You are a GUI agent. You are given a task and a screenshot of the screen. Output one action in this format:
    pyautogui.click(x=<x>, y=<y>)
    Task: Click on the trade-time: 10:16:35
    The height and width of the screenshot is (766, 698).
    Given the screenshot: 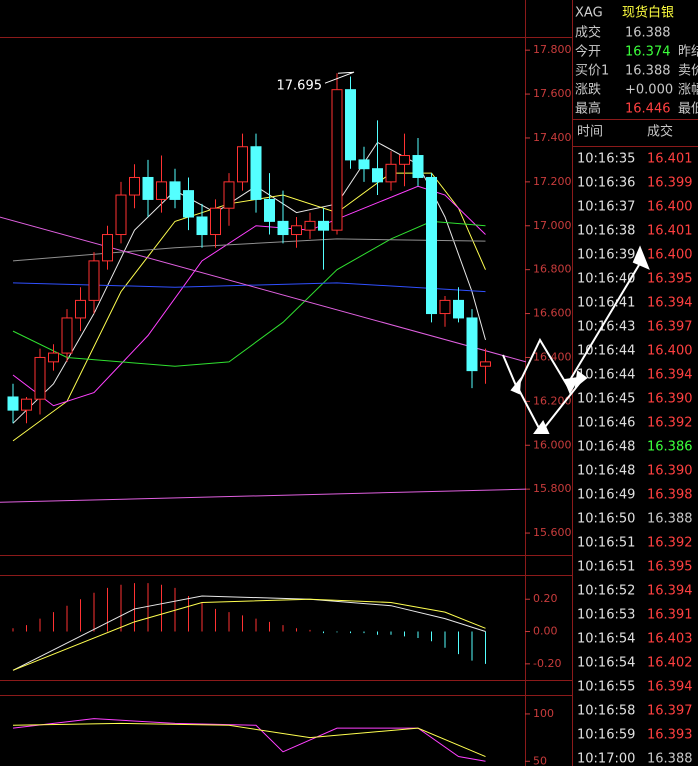 What is the action you would take?
    pyautogui.click(x=606, y=159)
    